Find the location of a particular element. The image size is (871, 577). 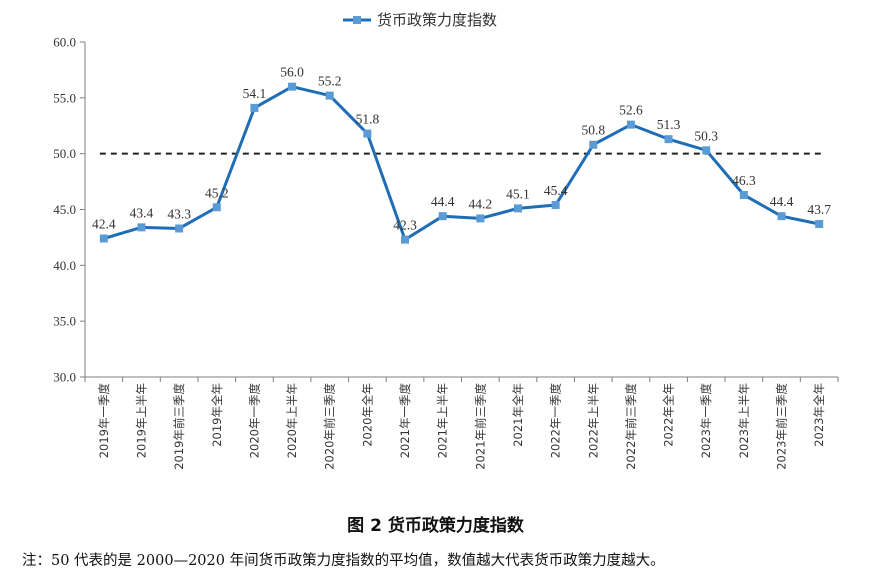

figure-caption: 图 2 货币政策力度指数 is located at coordinates (435, 526).